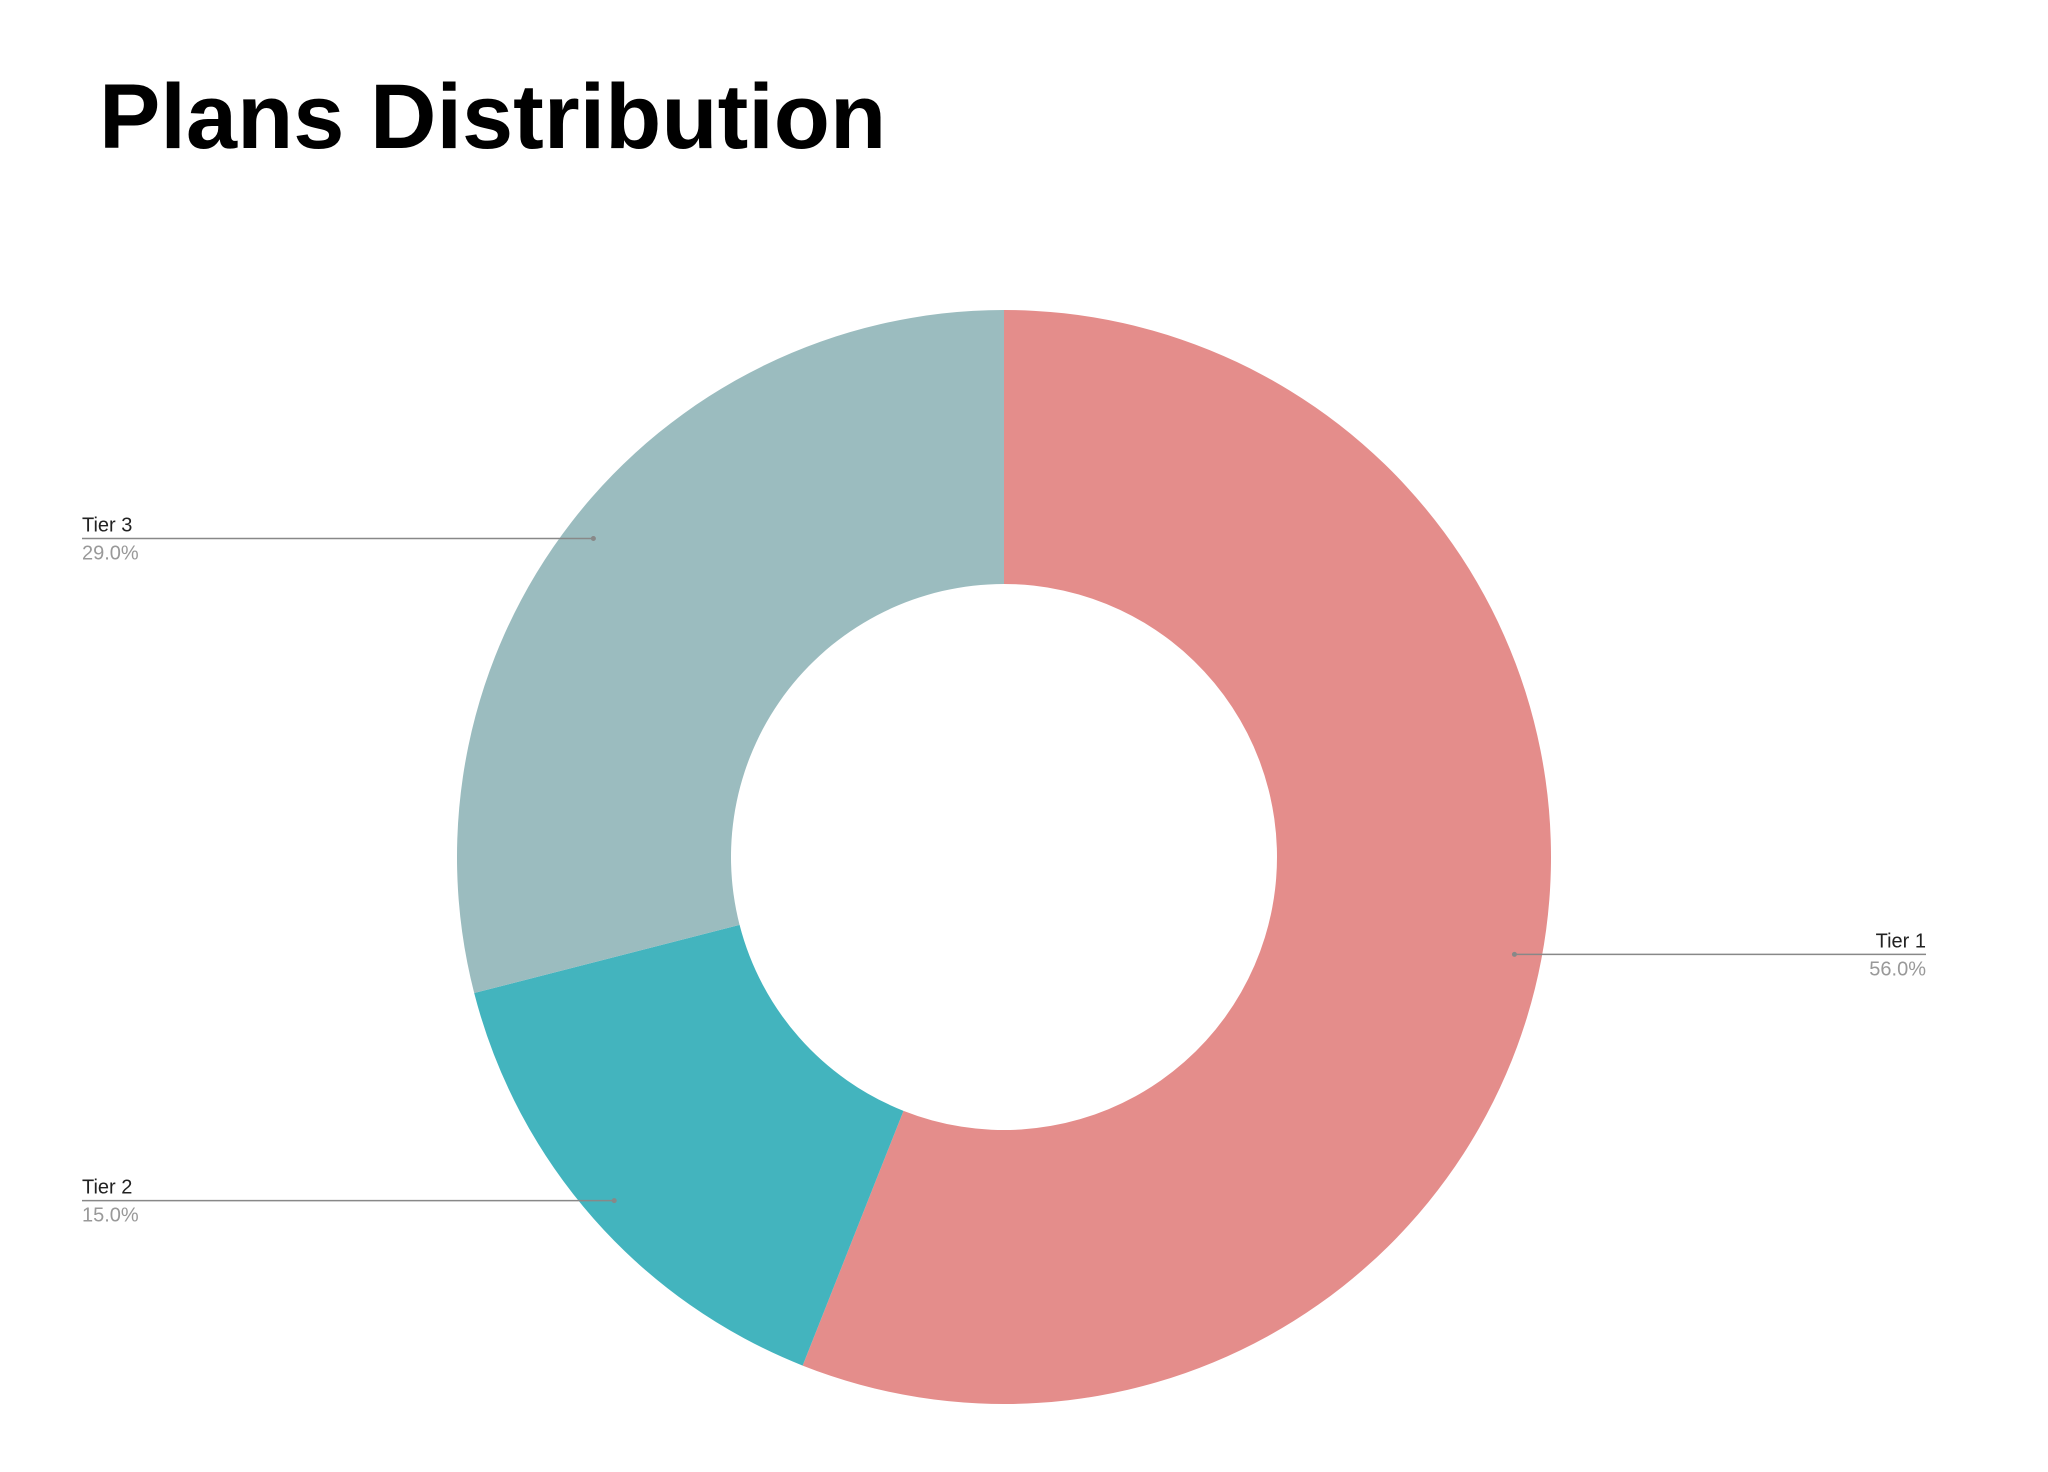 This screenshot has height=1472, width=2048. I want to click on slice-value-label: 15.0%, so click(110, 1216).